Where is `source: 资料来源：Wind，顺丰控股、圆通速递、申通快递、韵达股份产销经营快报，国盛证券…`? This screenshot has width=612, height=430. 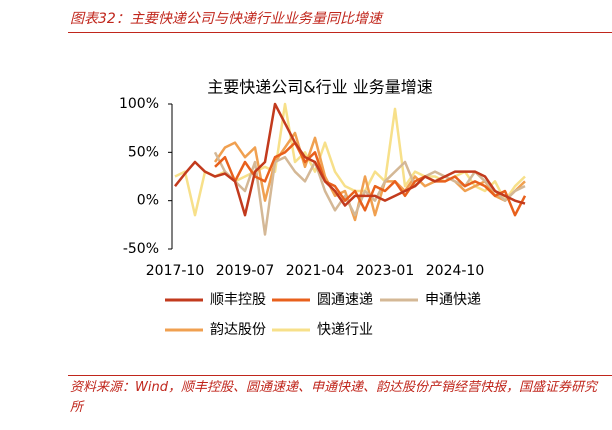
source: 资料来源：Wind，顺丰控股、圆通速递、申通快递、韵达股份产销经营快报，国盛证券… is located at coordinates (333, 397).